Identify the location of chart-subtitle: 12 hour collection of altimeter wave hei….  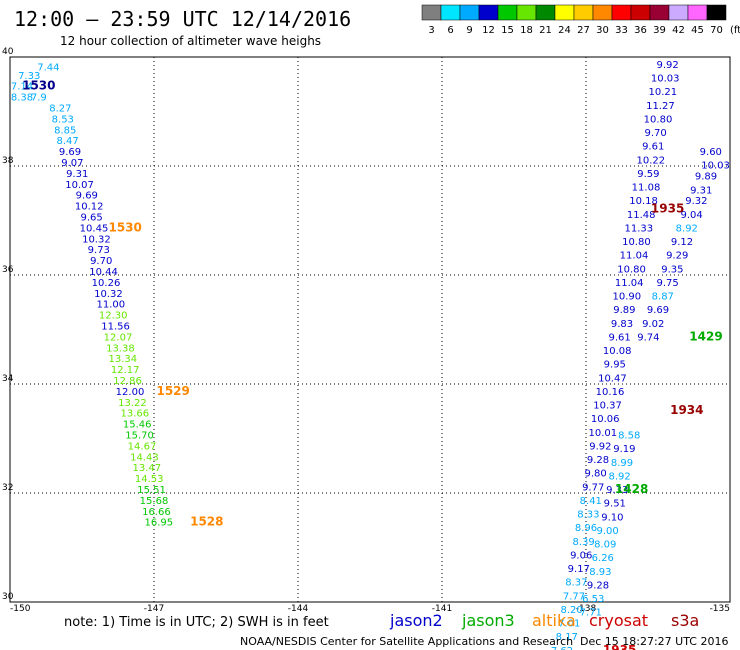
(190, 41).